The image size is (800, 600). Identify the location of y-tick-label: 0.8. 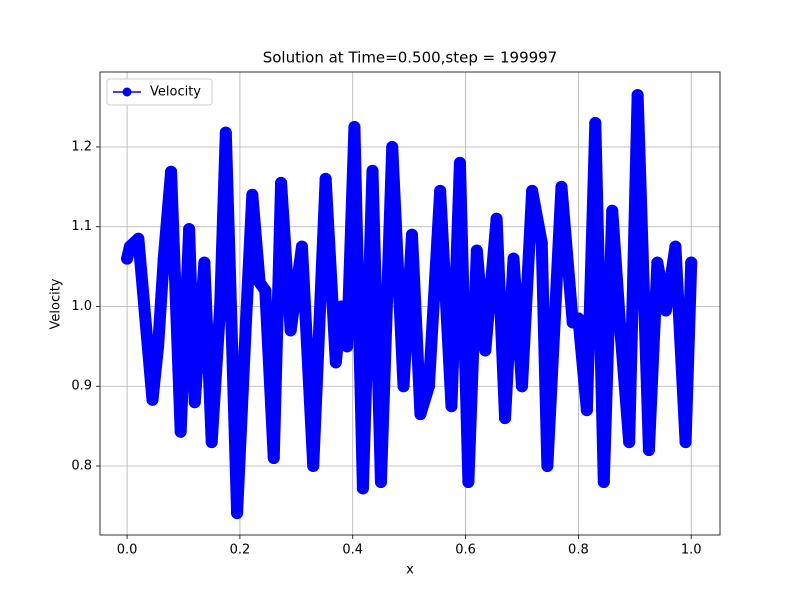
(81, 466).